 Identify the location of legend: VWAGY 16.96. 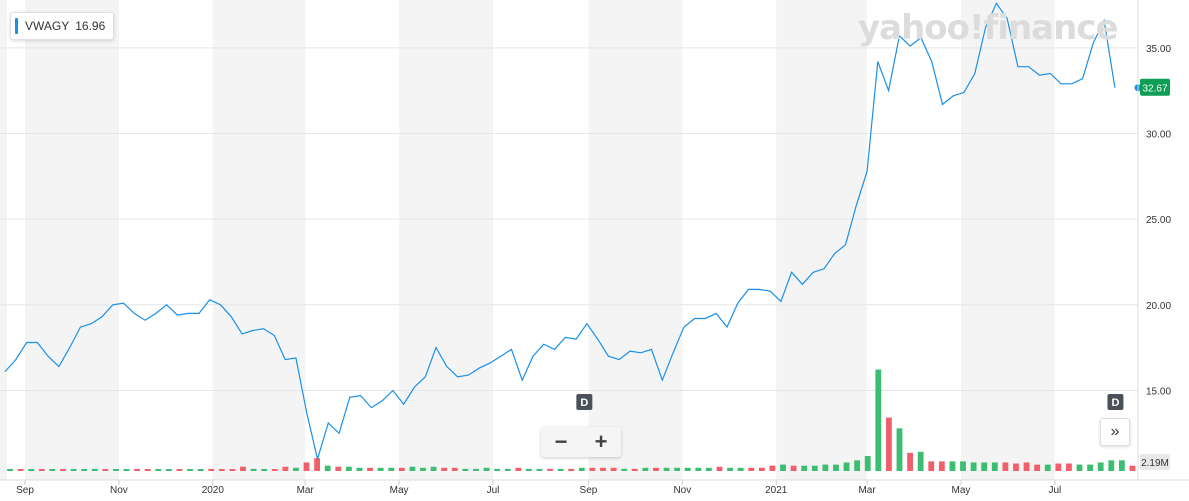
(62, 26).